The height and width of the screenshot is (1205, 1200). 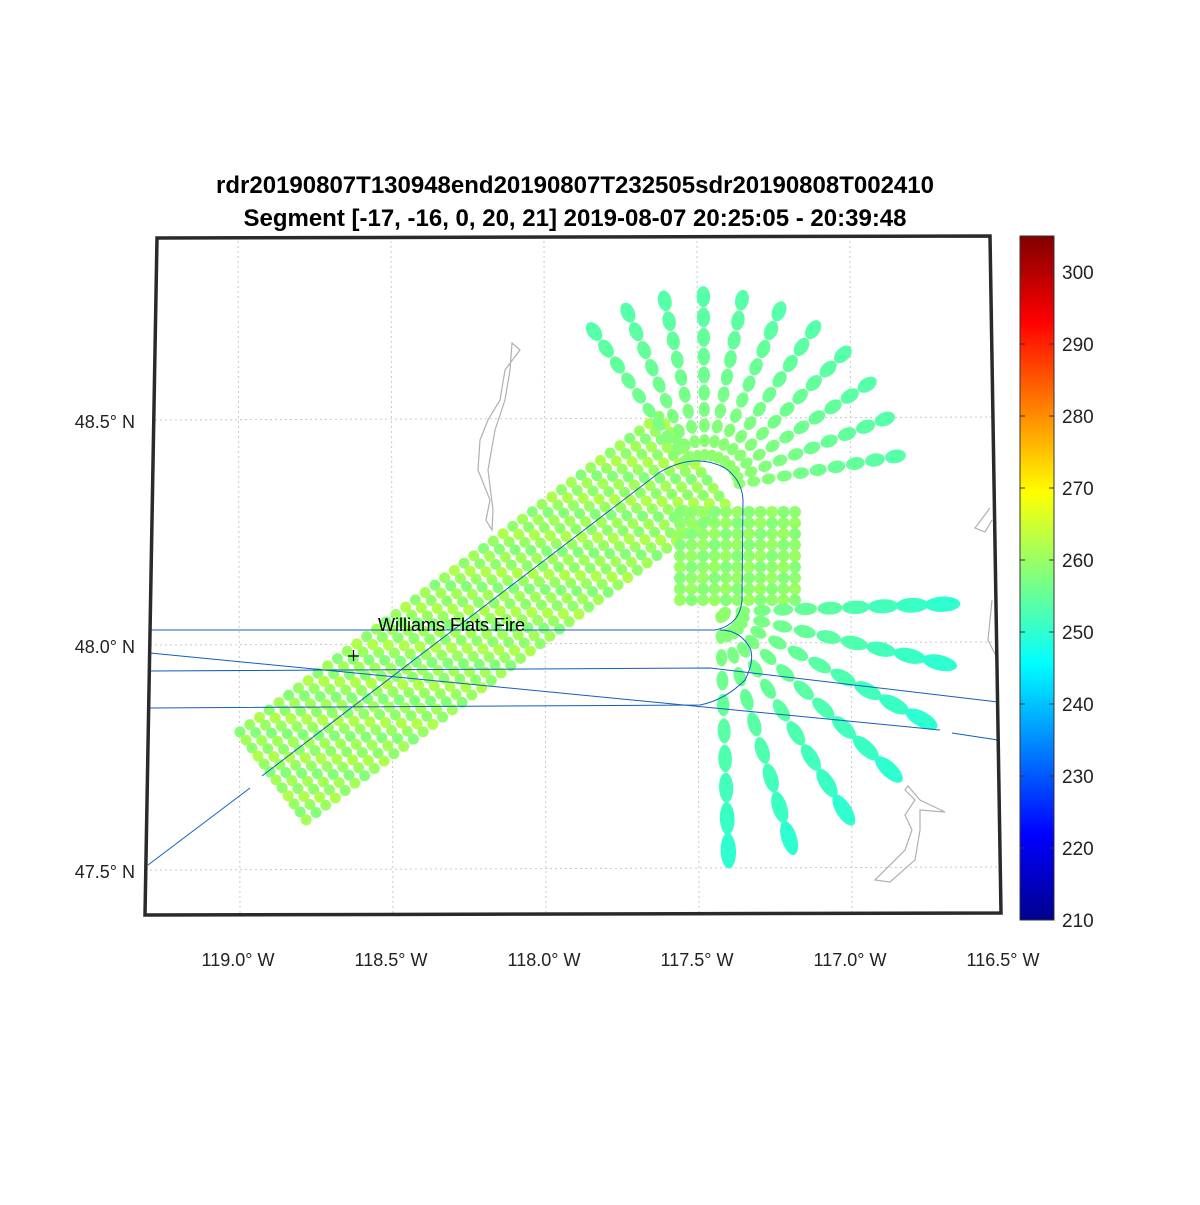 I want to click on x-tick-label: 118.5° W, so click(x=391, y=960).